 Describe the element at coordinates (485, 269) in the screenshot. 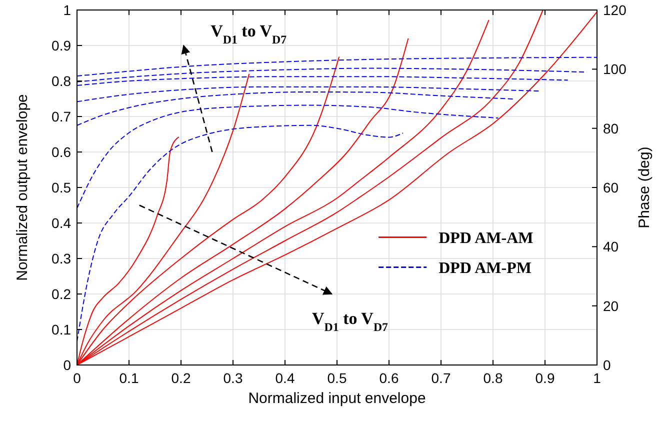

I see `legend-label: DPD AM-PM` at that location.